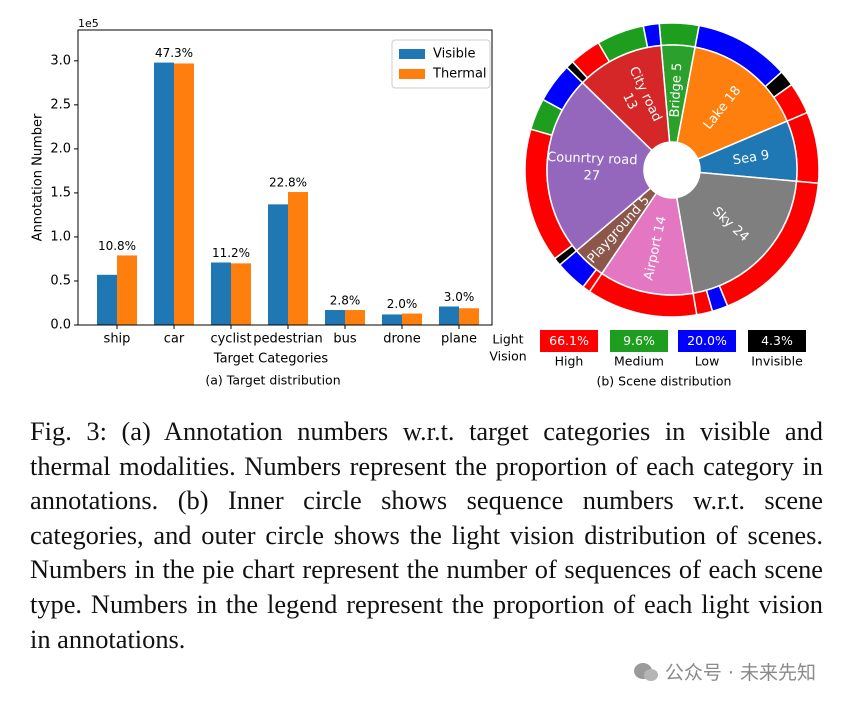 The image size is (848, 708). I want to click on proportion-label: 47.3%, so click(174, 53).